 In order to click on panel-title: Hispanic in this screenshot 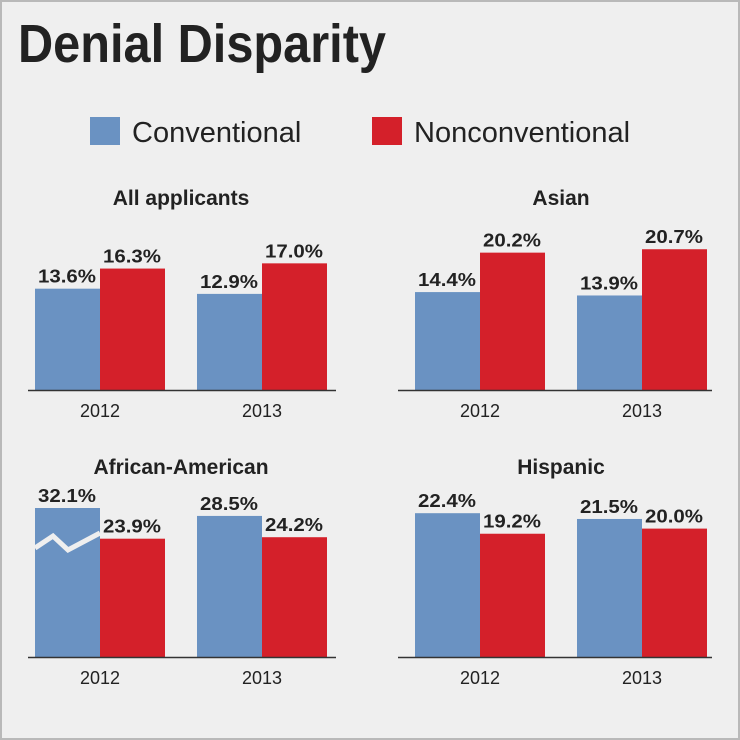, I will do `click(561, 467)`.